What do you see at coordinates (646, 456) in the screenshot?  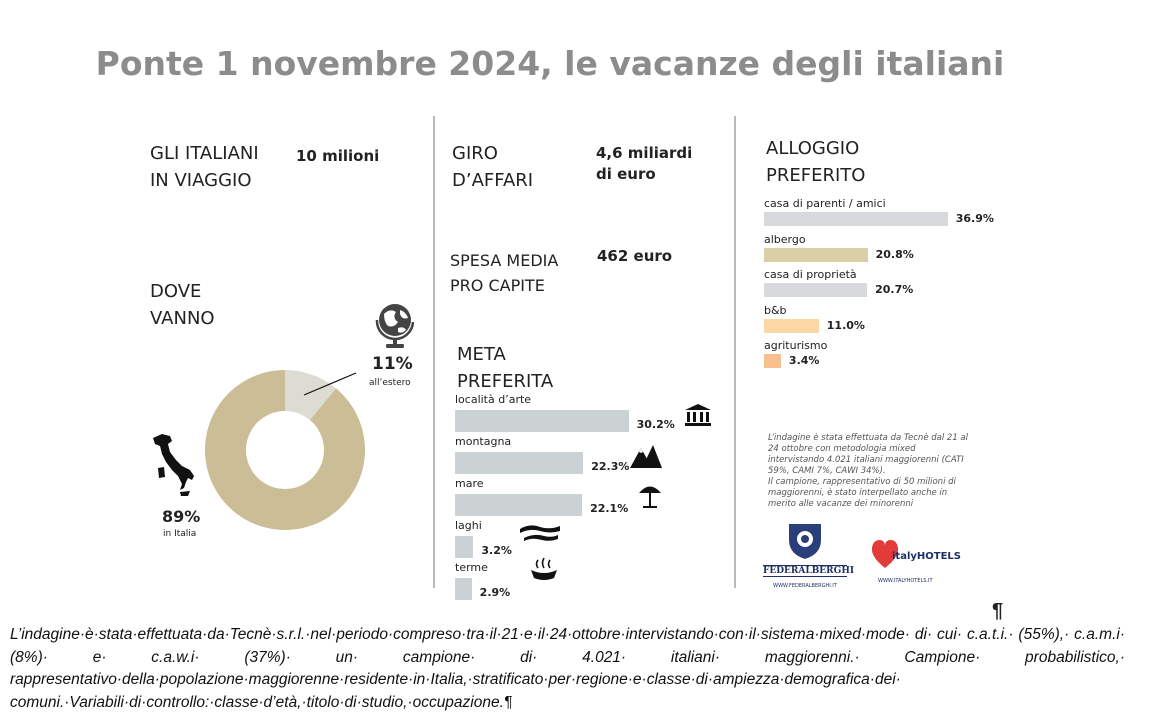 I see `mountain-icon` at bounding box center [646, 456].